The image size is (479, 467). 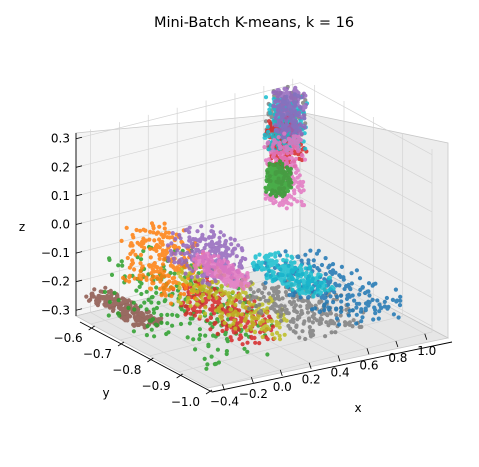 What do you see at coordinates (323, 370) in the screenshot?
I see `x-axis-ticks: −0.4−0.2 0.0 0.2 0.4 0.6 0.8 1.0` at bounding box center [323, 370].